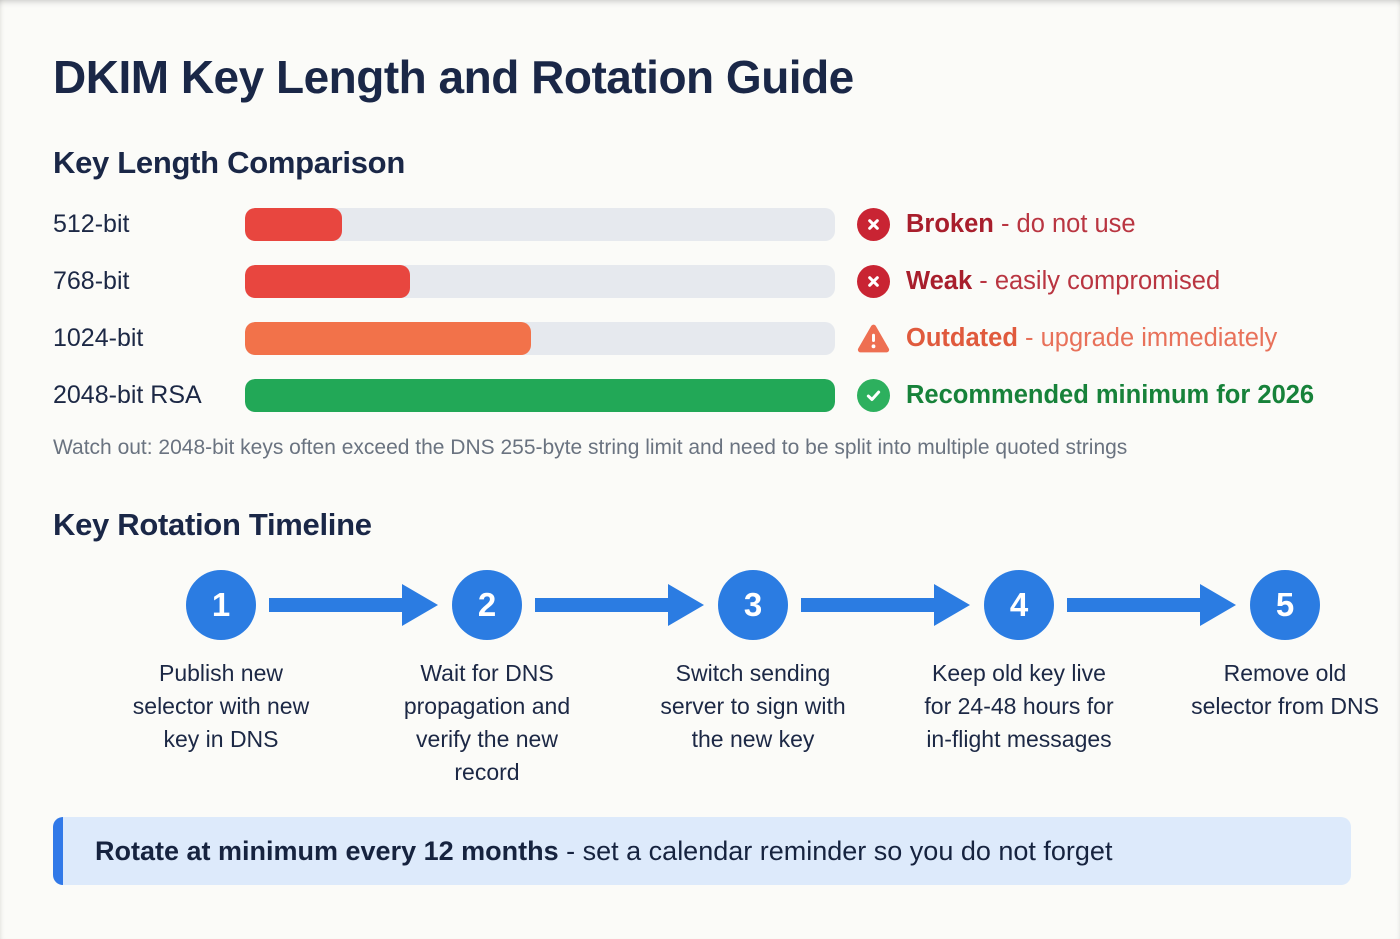  I want to click on step-circle-3: 3, so click(753, 605).